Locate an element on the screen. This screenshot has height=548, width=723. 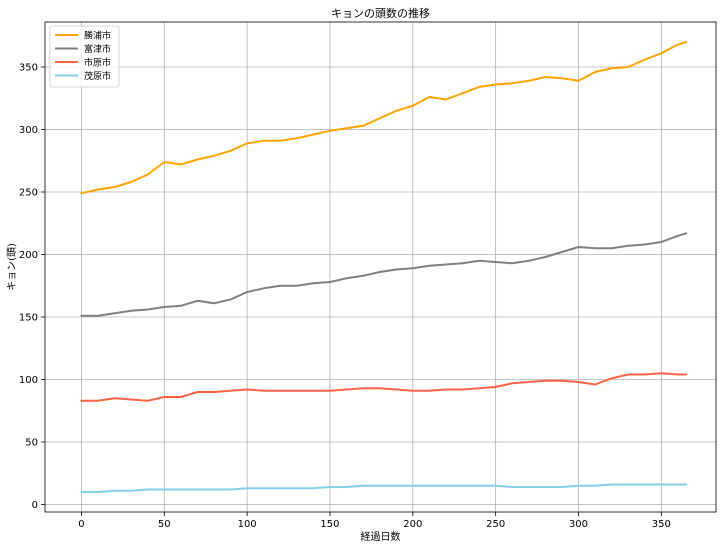
legend-label-1: 勝浦市 is located at coordinates (97, 36).